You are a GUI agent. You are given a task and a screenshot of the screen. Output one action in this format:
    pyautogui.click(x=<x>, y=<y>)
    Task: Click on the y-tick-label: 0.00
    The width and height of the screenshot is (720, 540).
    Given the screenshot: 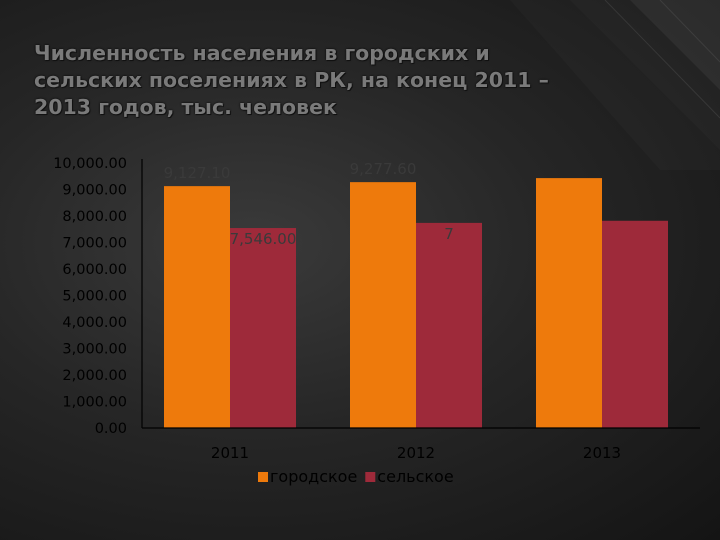 What is the action you would take?
    pyautogui.click(x=111, y=429)
    